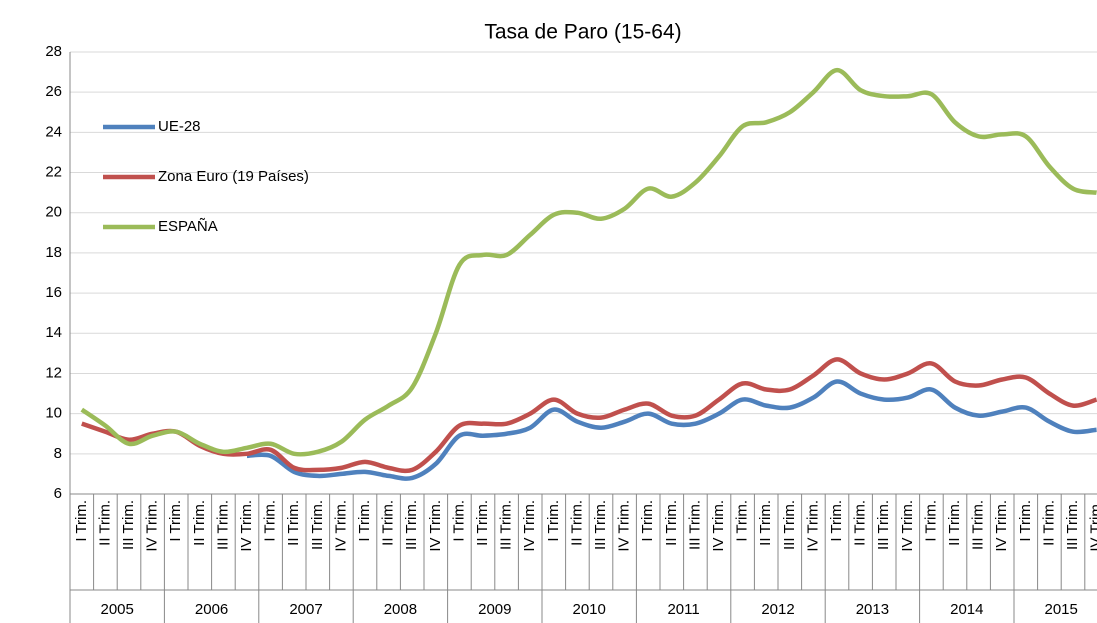 The image size is (1097, 623). Describe the element at coordinates (188, 226) in the screenshot. I see `legend-label: ESPAÑA` at that location.